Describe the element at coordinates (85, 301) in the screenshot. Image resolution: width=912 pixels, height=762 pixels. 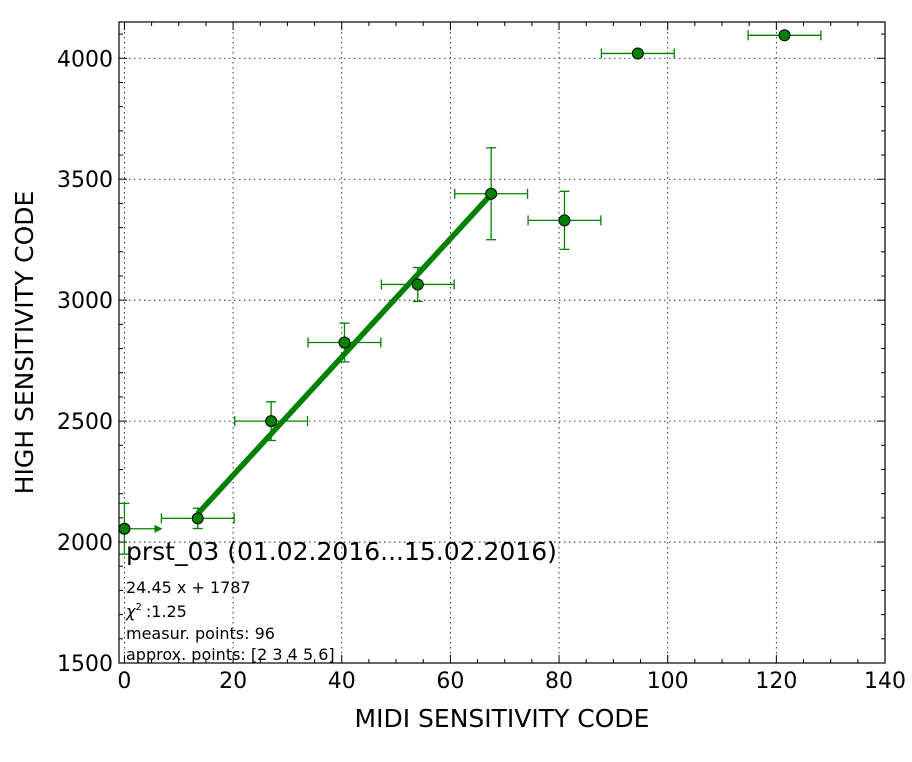
I see `y-tick-label: 3000` at that location.